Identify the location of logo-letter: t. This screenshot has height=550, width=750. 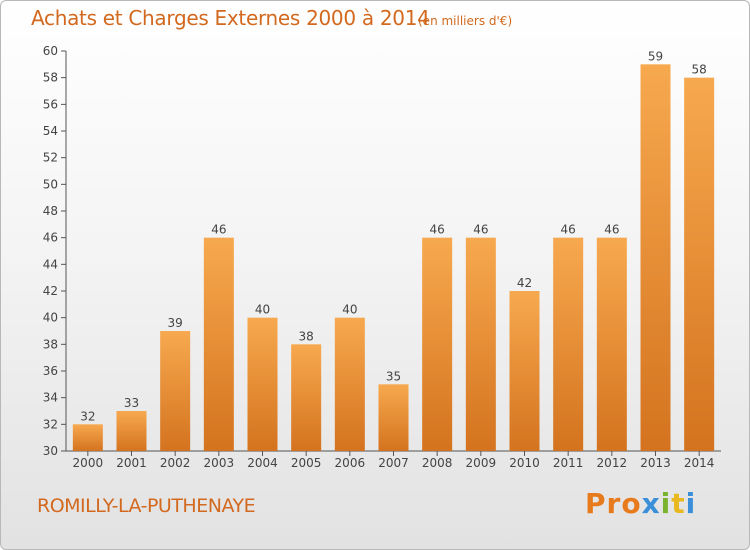
(678, 503).